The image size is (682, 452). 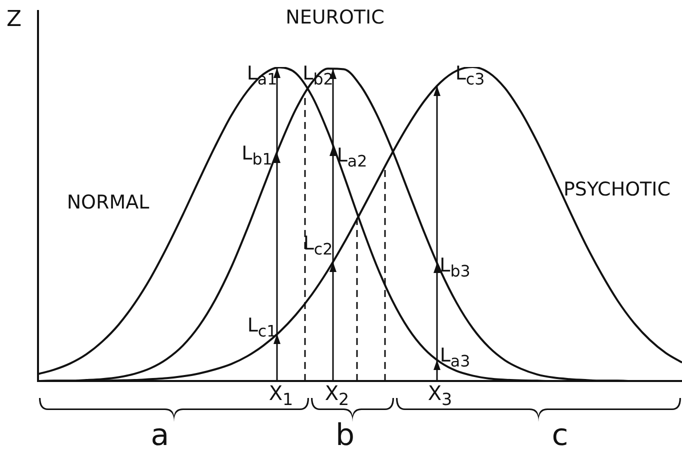 I want to click on text: c, so click(x=560, y=435).